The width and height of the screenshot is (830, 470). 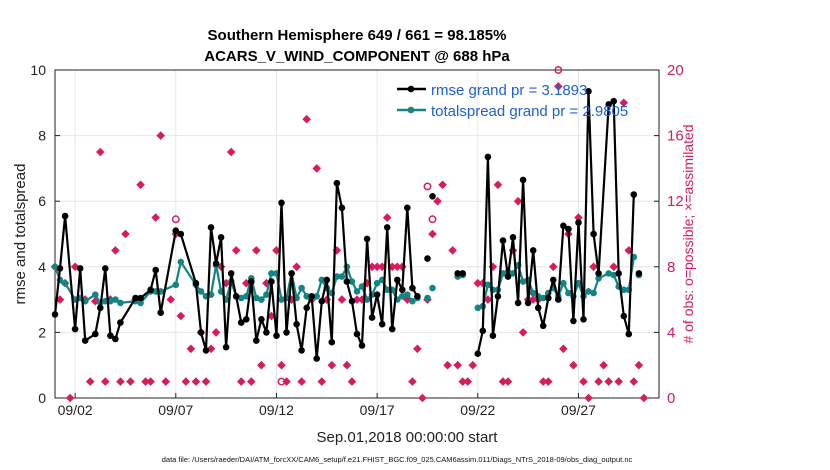 What do you see at coordinates (688, 233) in the screenshot?
I see `y-axis-right-label: # of obs: o=possible; ×=assimilated` at bounding box center [688, 233].